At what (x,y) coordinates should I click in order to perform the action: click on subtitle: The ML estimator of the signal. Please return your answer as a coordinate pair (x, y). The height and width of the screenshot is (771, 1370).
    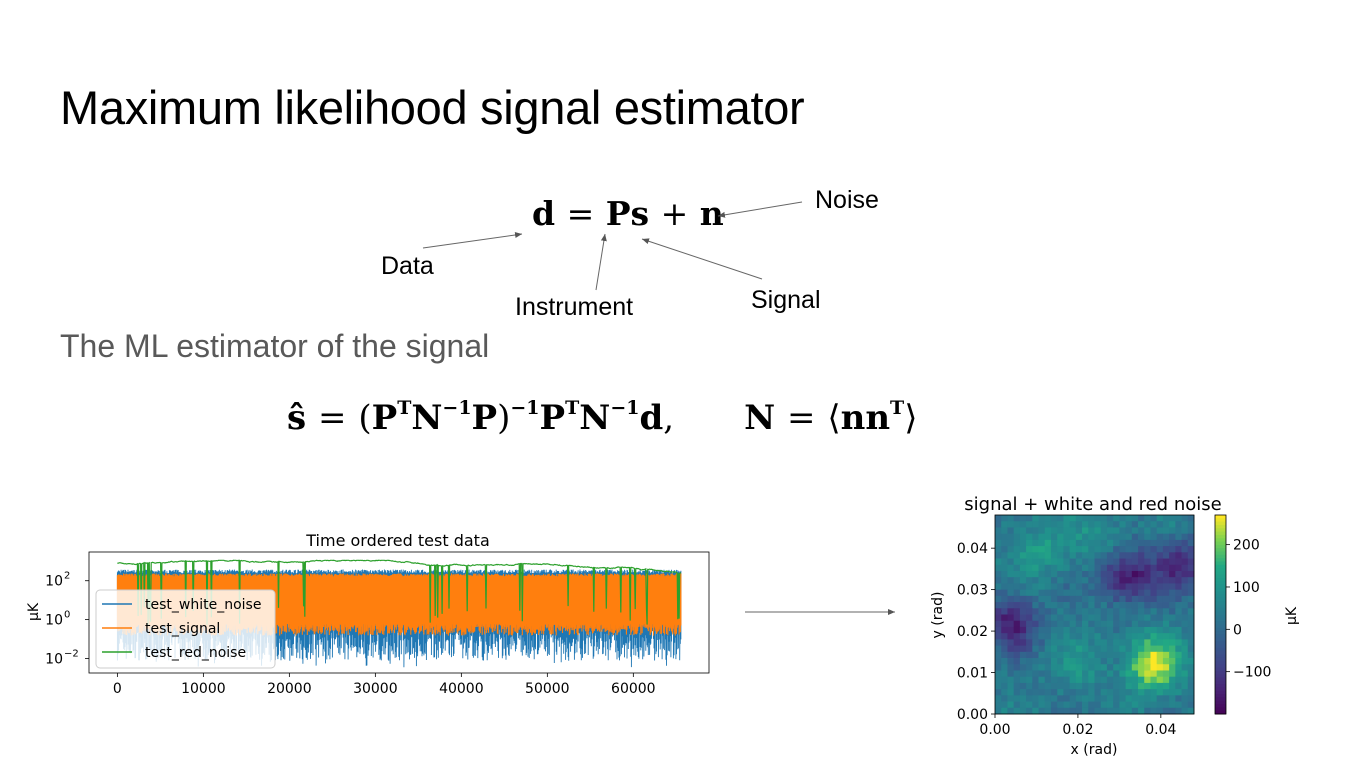
    Looking at the image, I should click on (275, 346).